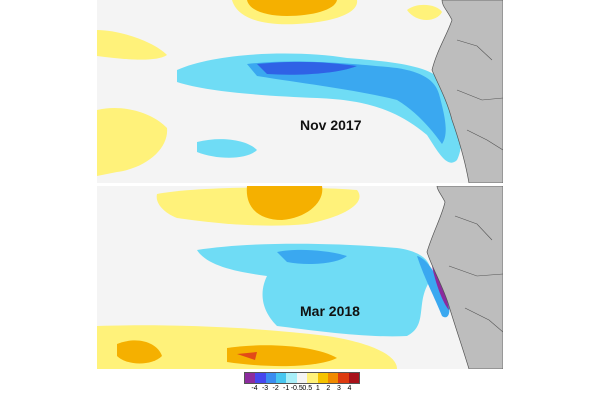 Image resolution: width=600 pixels, height=400 pixels. I want to click on color-scale-legend: -4 -3 -2 -1 -0.5 0.5 1 2 3 4, so click(302, 383).